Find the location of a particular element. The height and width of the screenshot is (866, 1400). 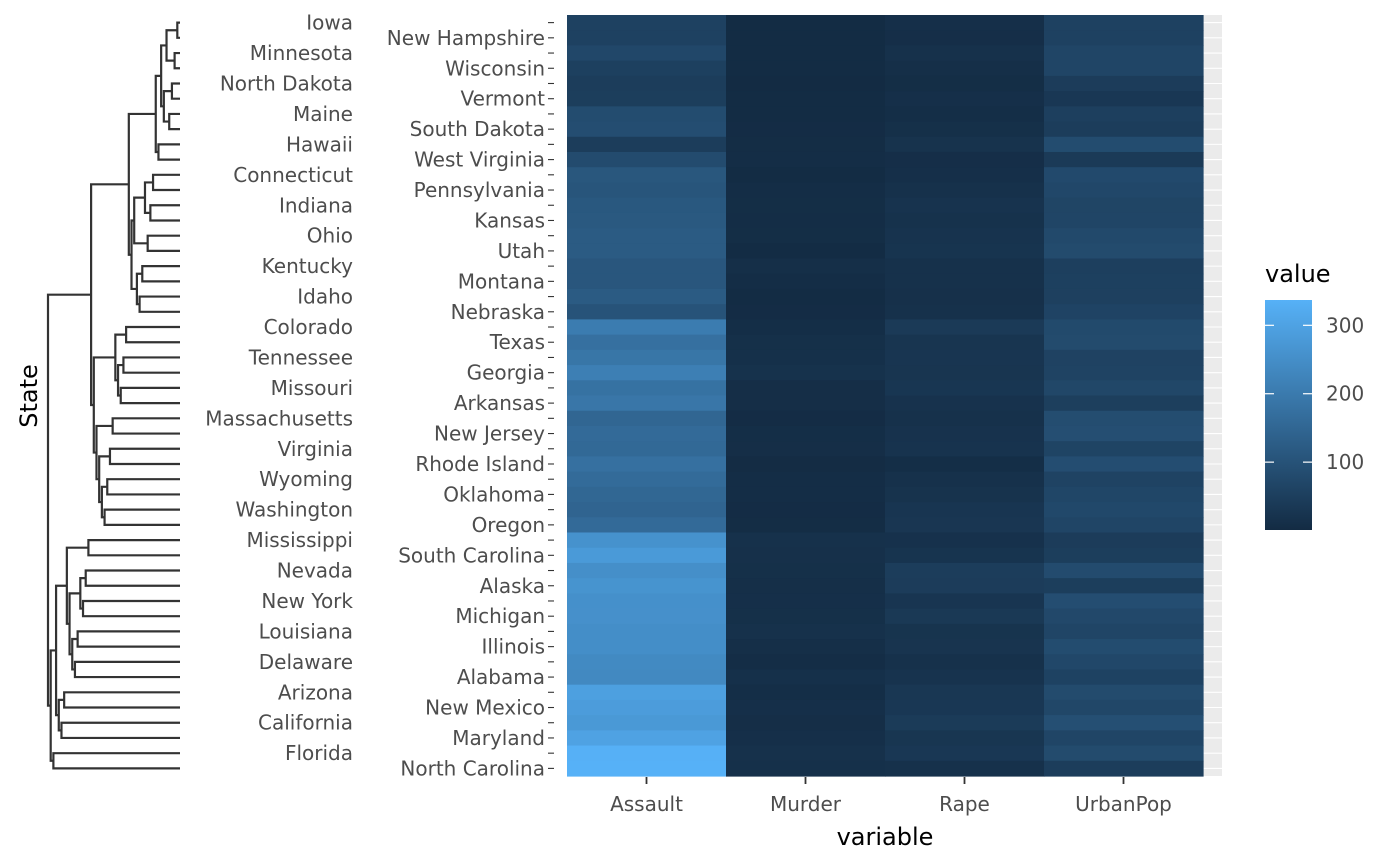

y-tick-label: Nevada is located at coordinates (315, 571).